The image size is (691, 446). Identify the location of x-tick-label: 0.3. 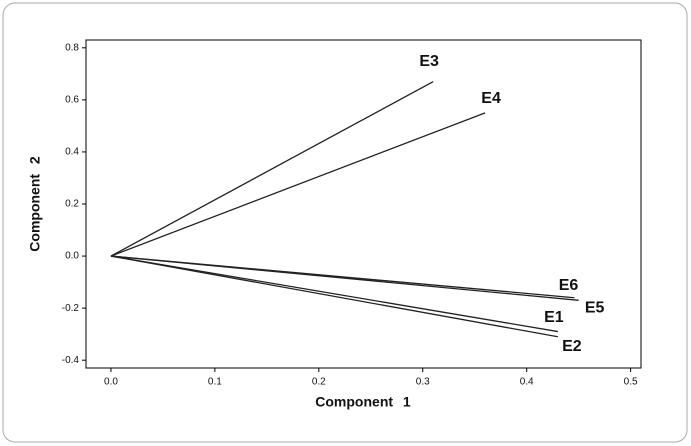
(423, 382).